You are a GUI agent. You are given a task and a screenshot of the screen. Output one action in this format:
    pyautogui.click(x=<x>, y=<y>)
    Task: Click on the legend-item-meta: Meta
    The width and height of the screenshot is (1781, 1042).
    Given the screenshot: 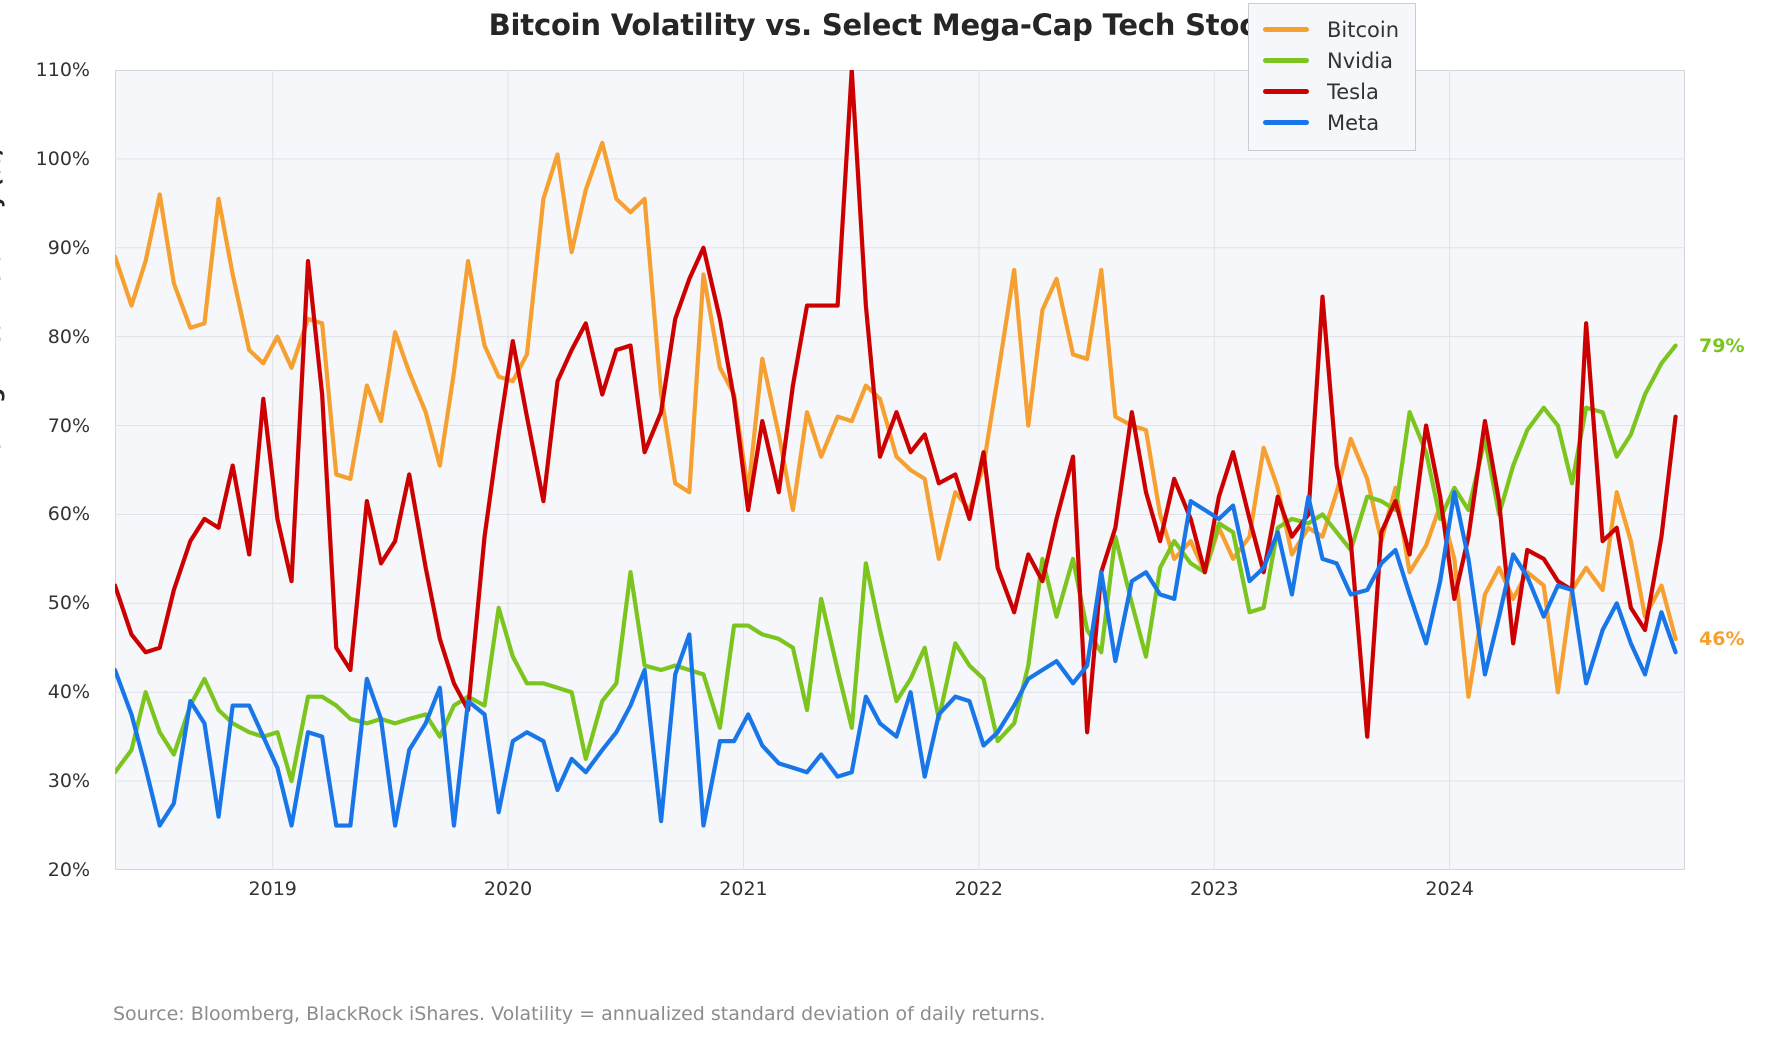 What is the action you would take?
    pyautogui.click(x=1331, y=122)
    